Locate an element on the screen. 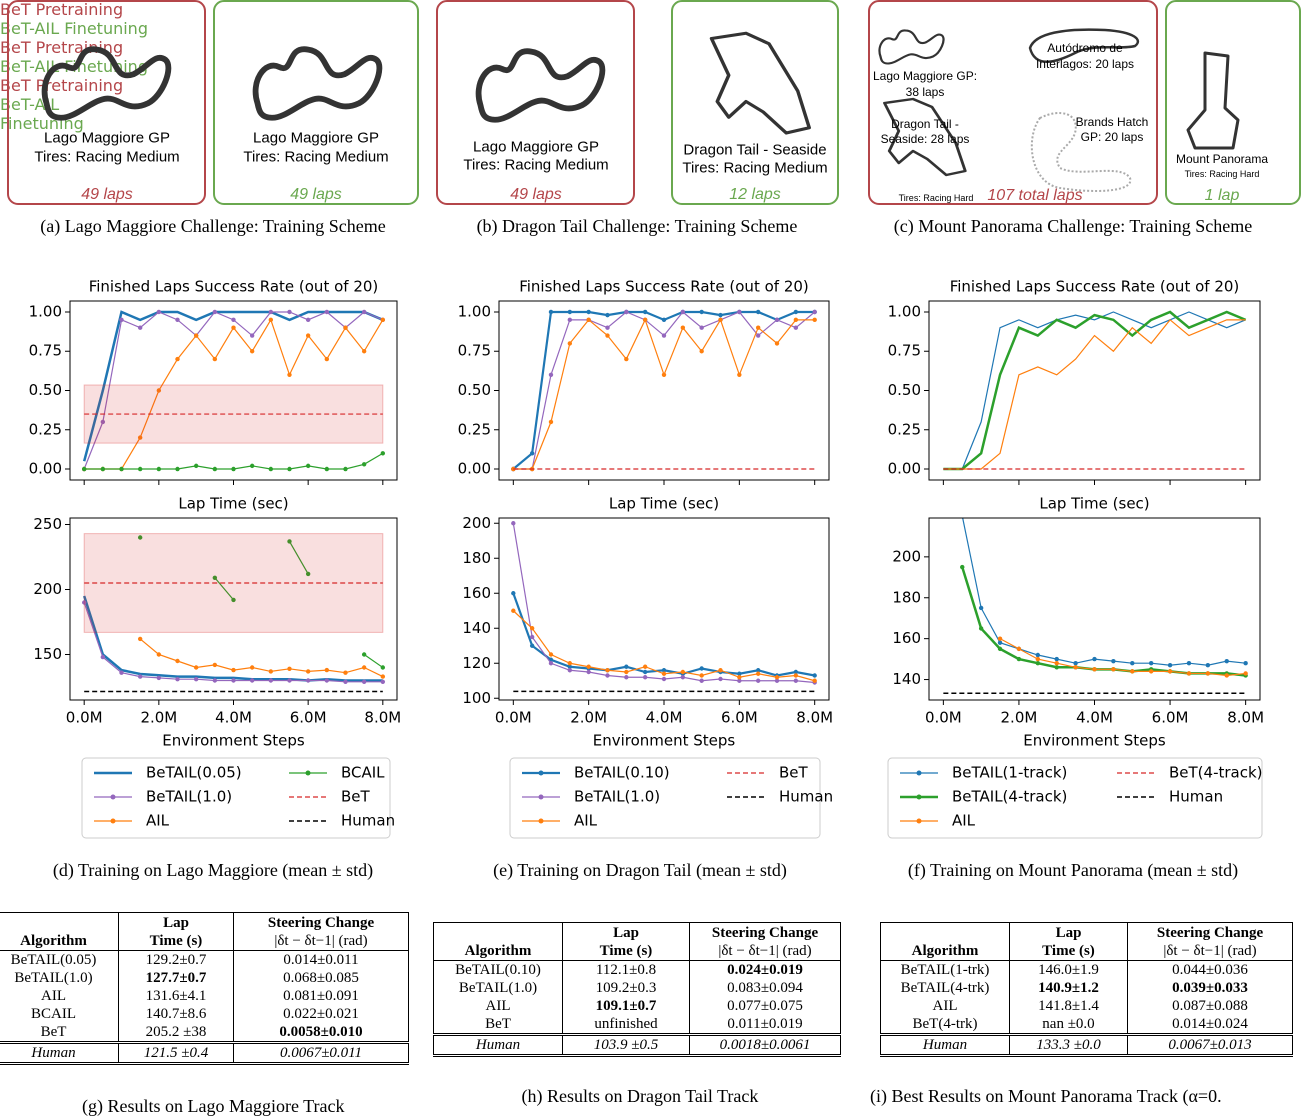  legend-box is located at coordinates (665, 798).